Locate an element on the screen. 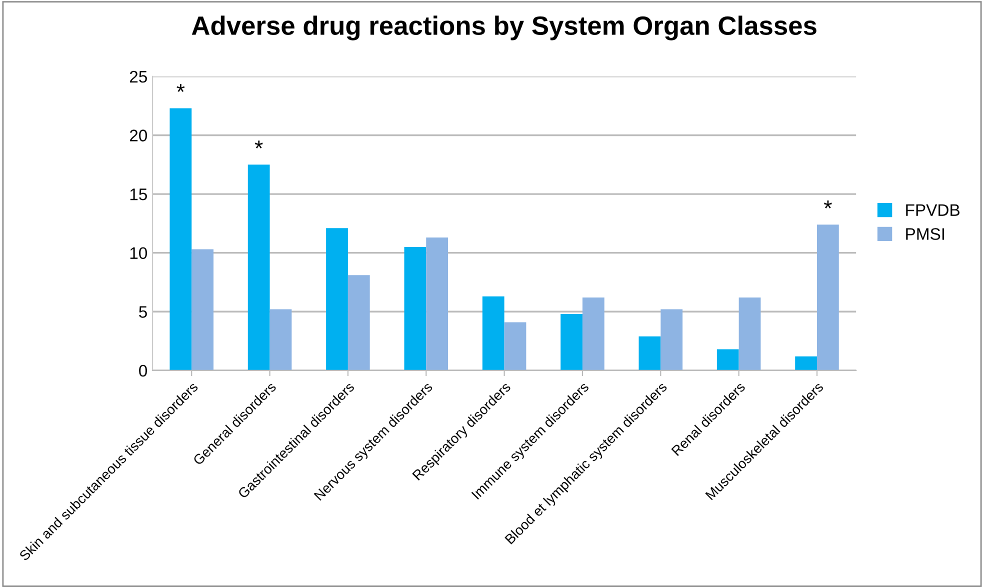 Image resolution: width=984 pixels, height=588 pixels. y-tick-label: 0 is located at coordinates (143, 370).